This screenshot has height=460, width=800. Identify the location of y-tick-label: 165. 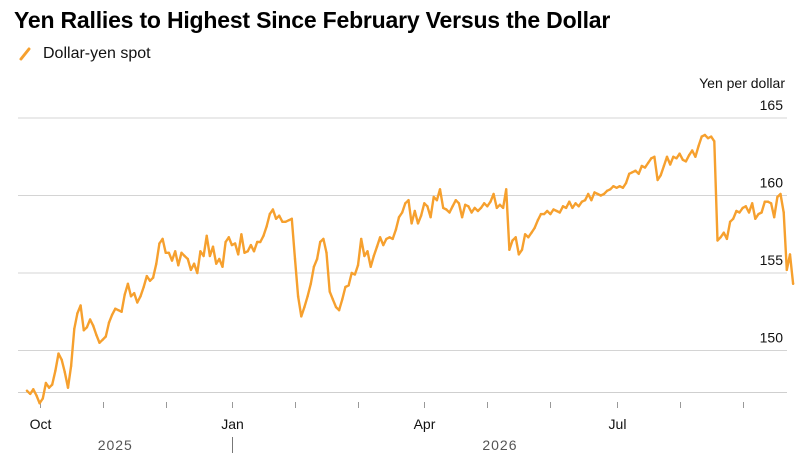
(772, 105).